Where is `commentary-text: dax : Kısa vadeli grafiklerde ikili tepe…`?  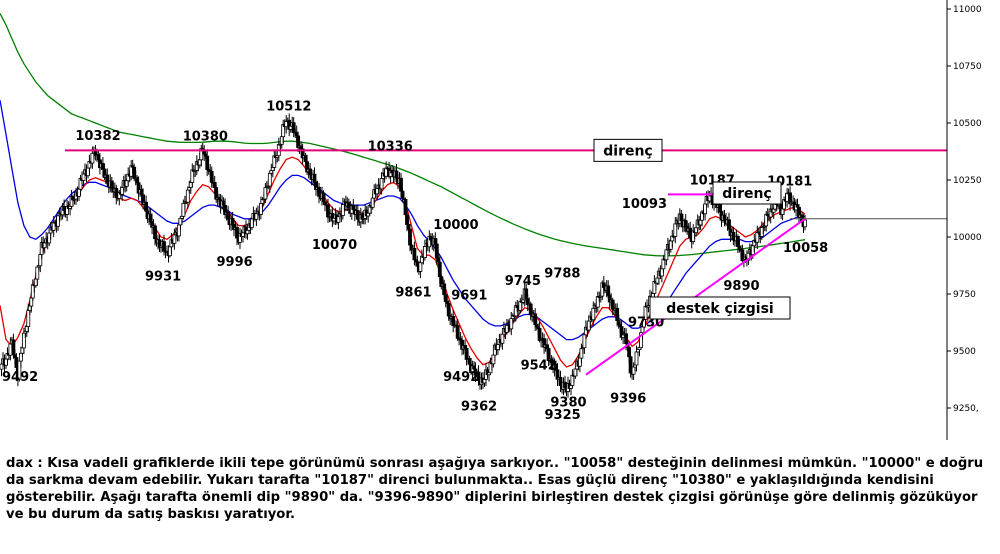
commentary-text: dax : Kısa vadeli grafiklerde ikili tepe… is located at coordinates (495, 489).